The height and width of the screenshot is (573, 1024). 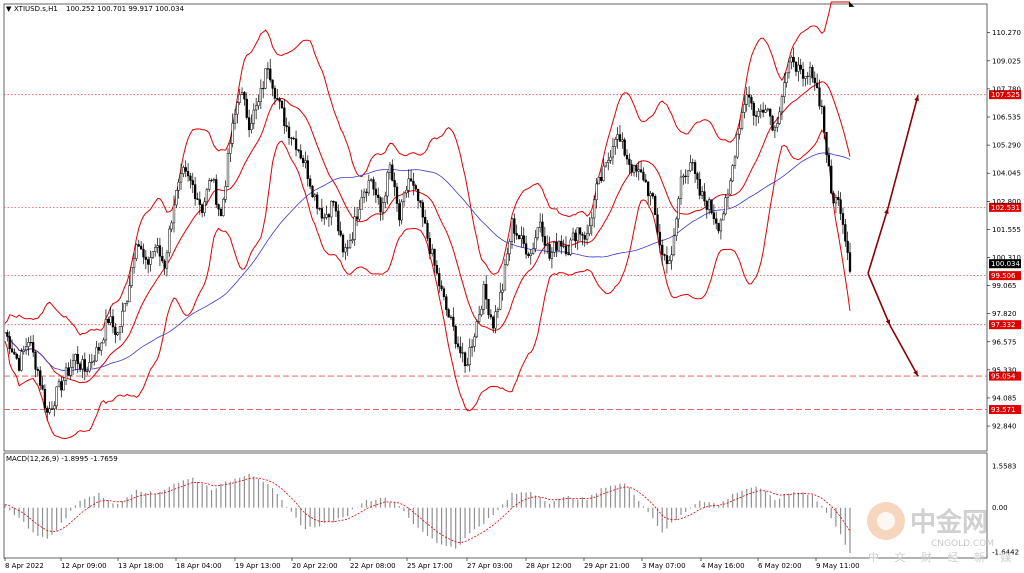 I want to click on watermark-subtitle: 中 文 财 经 新 媒 体, so click(x=946, y=557).